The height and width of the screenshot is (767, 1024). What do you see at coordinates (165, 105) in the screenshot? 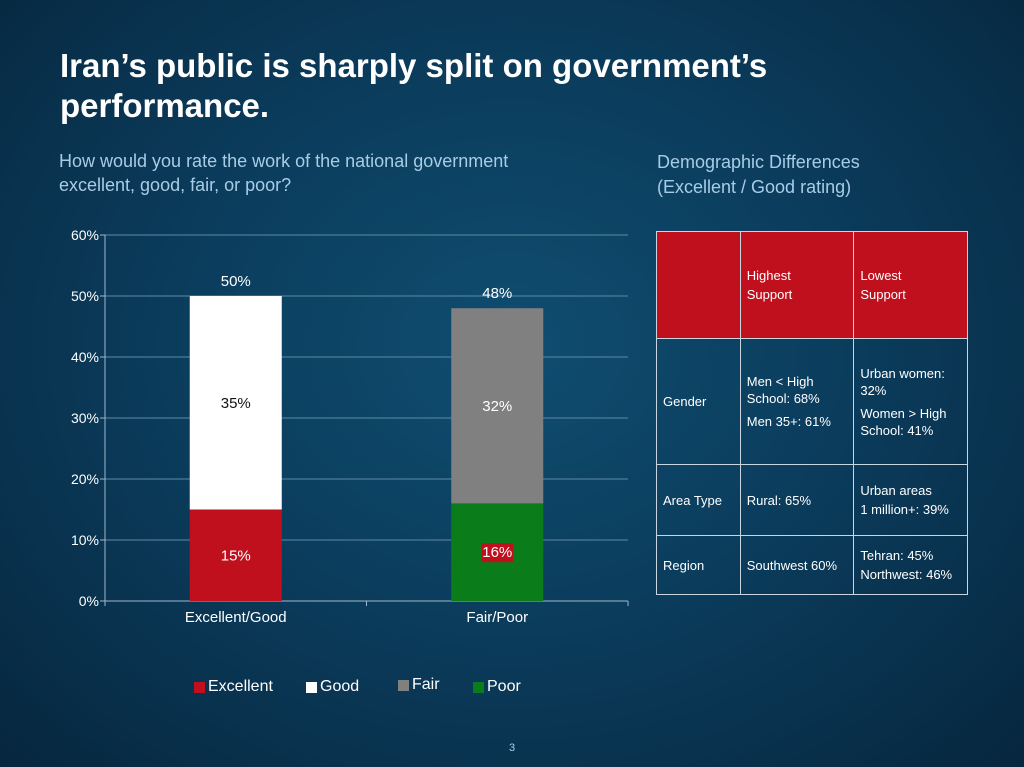
I see `slide-title-line-2: performance.` at bounding box center [165, 105].